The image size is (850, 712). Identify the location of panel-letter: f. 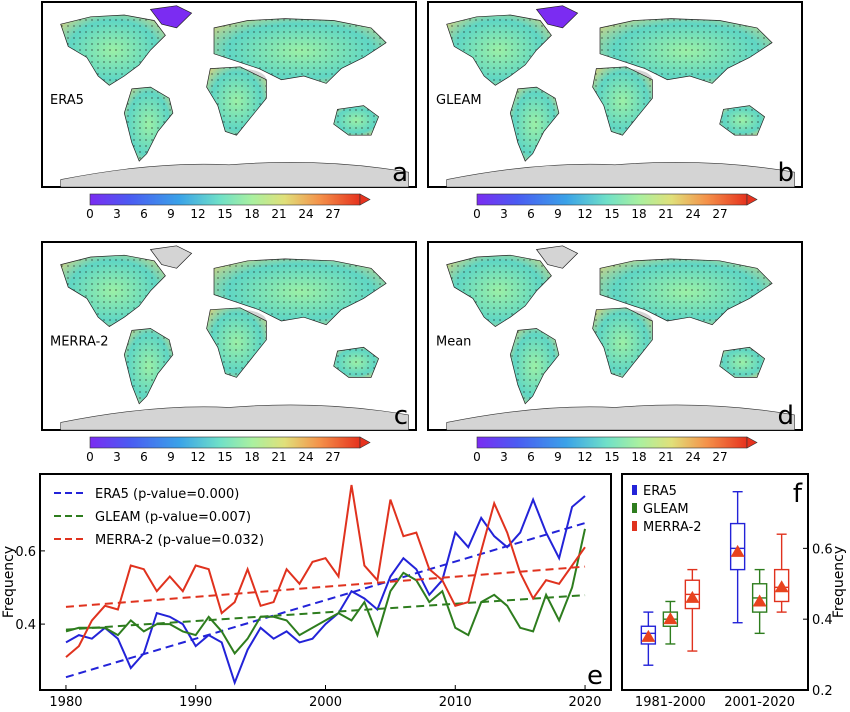
(798, 494).